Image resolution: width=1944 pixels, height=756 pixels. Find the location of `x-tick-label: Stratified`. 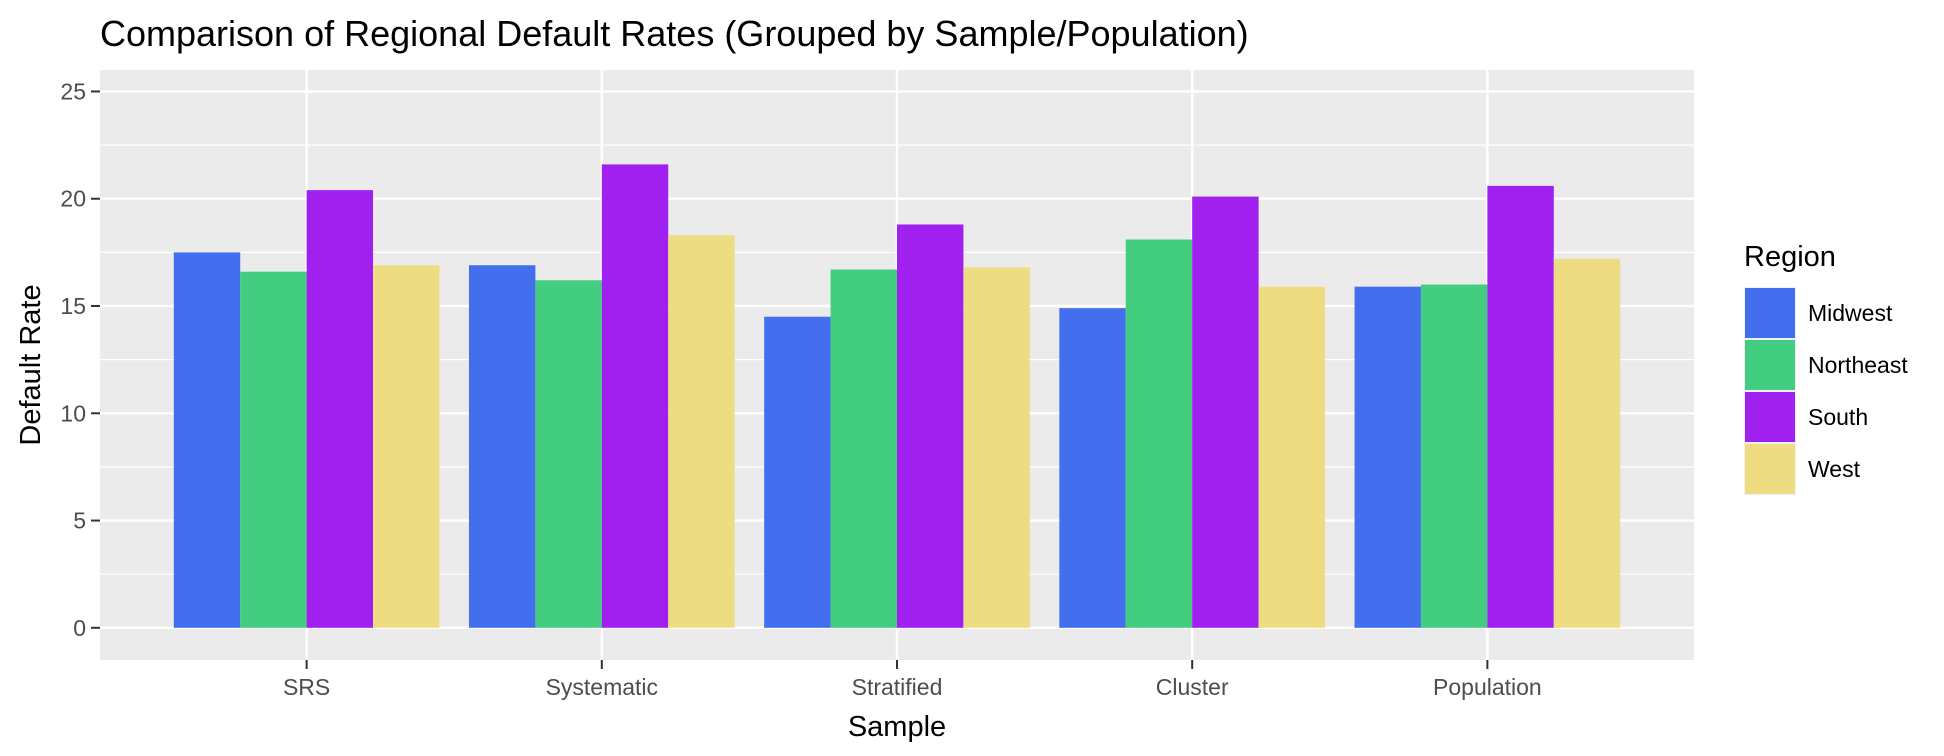

x-tick-label: Stratified is located at coordinates (897, 687).